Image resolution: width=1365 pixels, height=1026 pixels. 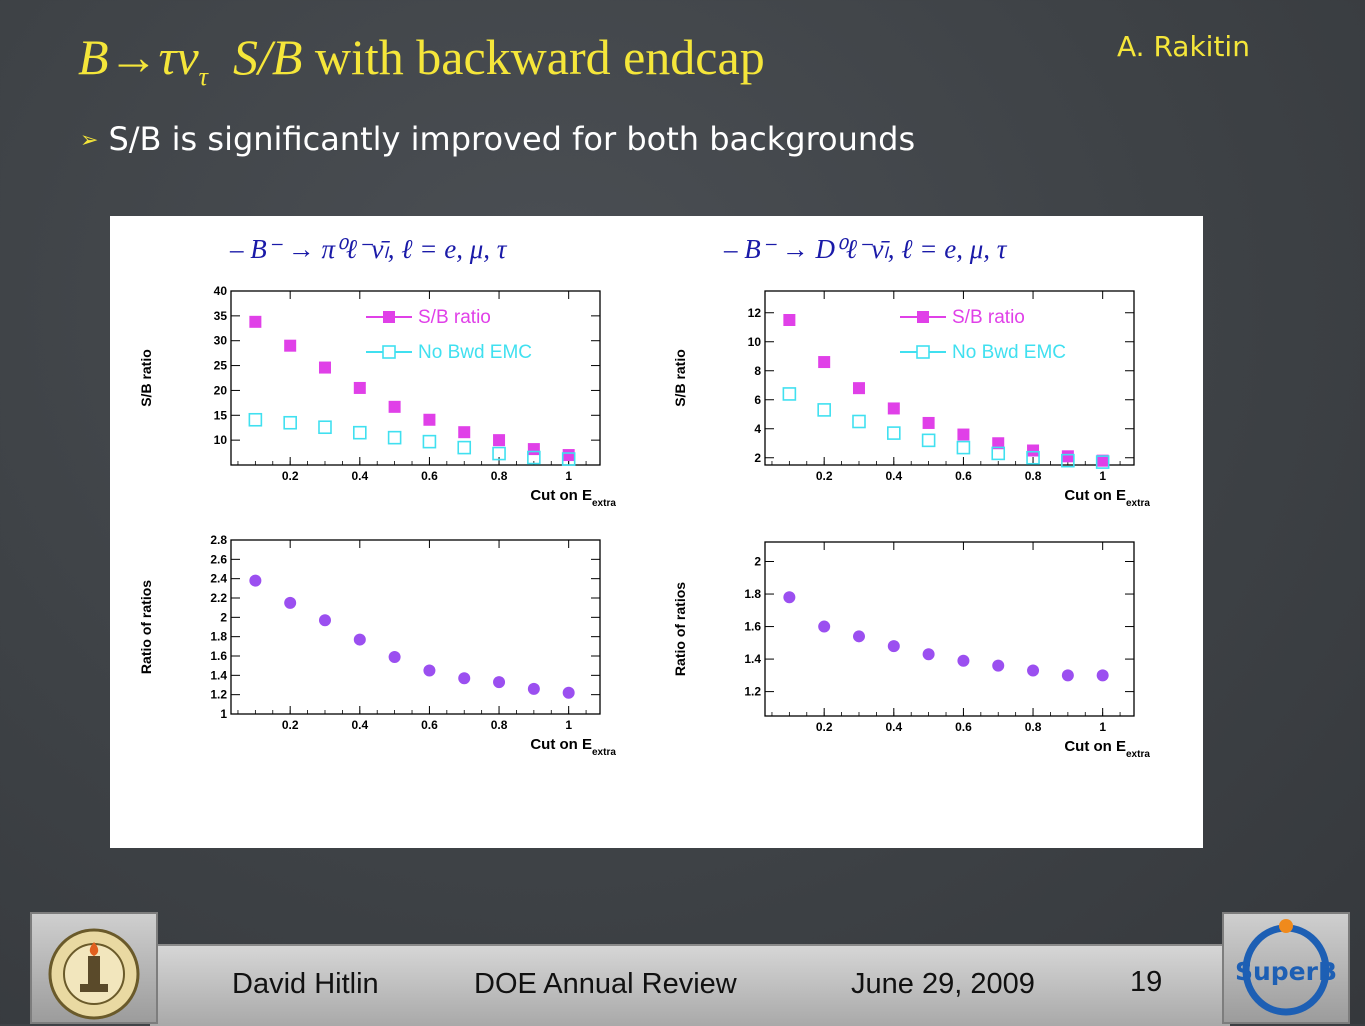 What do you see at coordinates (568, 476) in the screenshot?
I see `x-tick-label: 1` at bounding box center [568, 476].